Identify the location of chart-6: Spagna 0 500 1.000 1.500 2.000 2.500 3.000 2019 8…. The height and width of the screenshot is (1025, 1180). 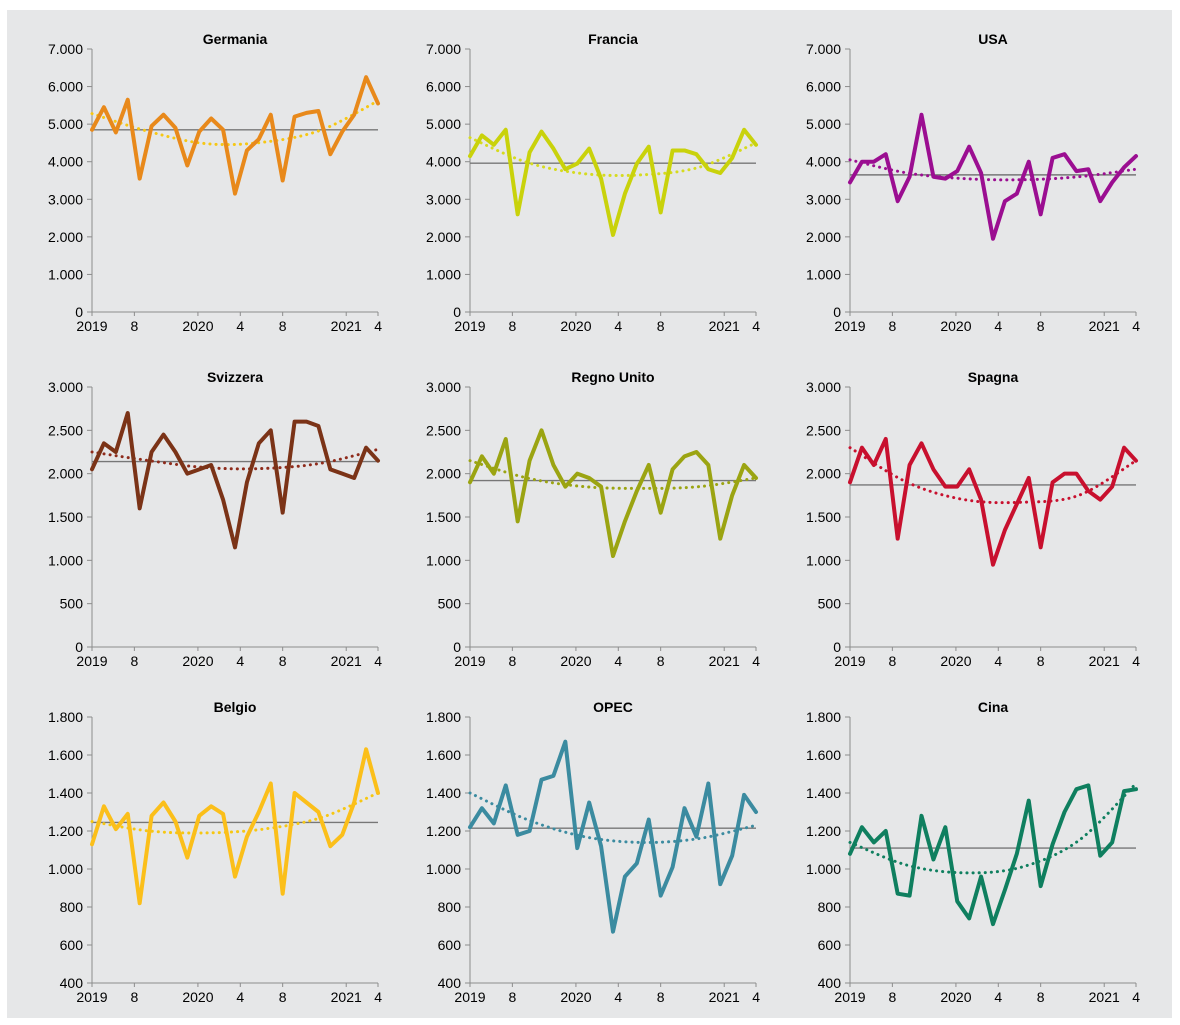
(973, 519).